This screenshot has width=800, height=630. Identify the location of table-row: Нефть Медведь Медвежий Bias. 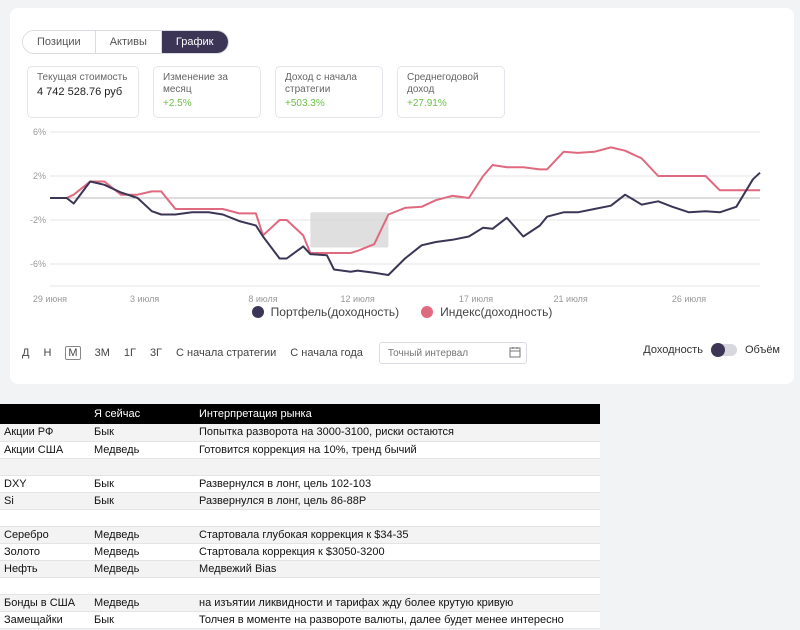
(300, 569).